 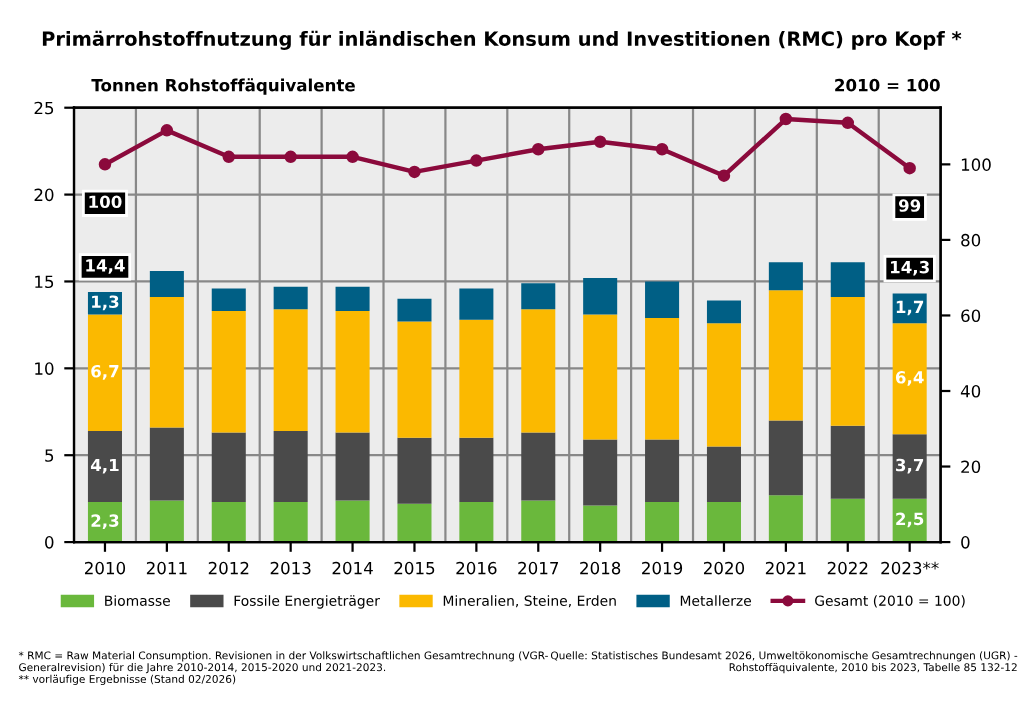 What do you see at coordinates (228, 568) in the screenshot?
I see `x-tick-label: 2012` at bounding box center [228, 568].